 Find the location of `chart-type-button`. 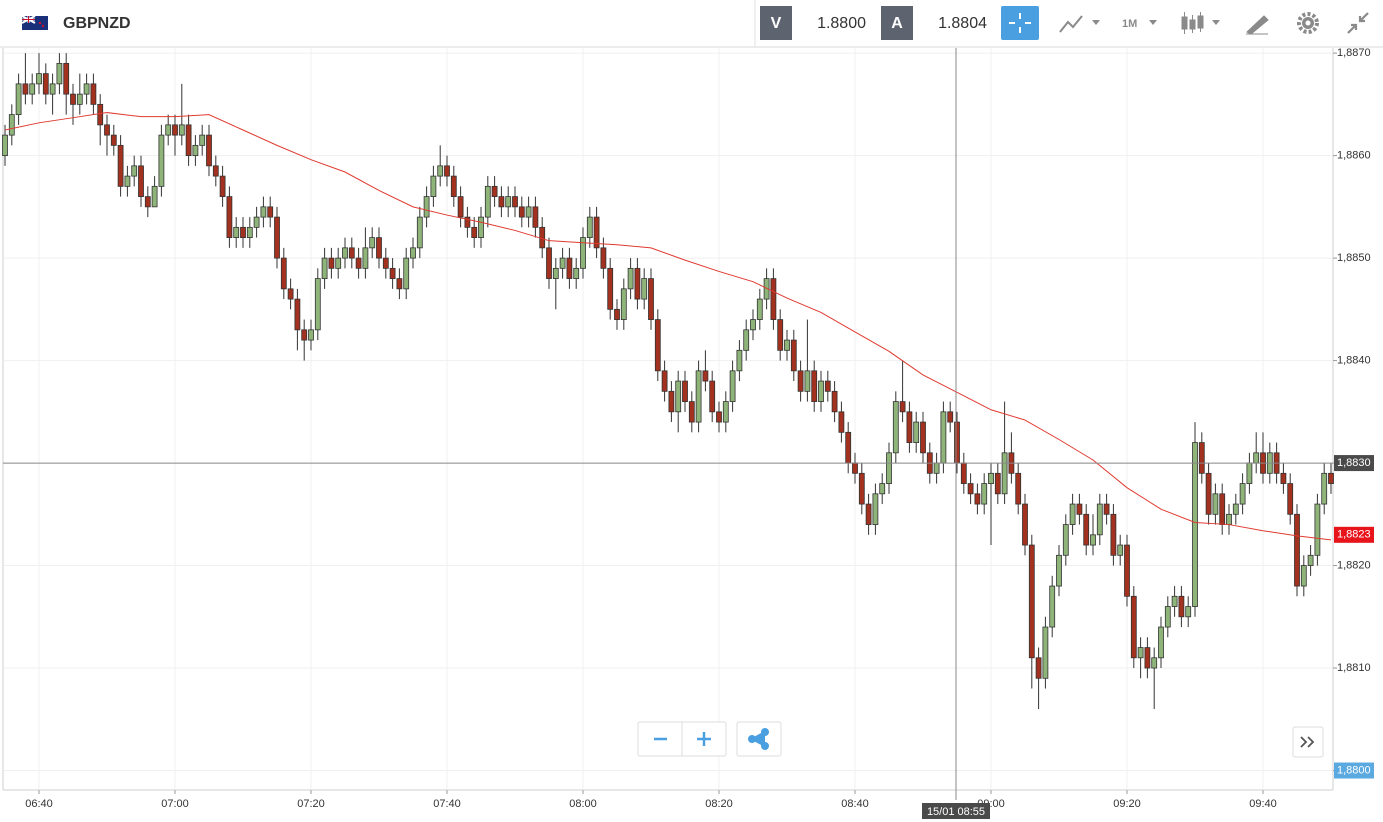

chart-type-button is located at coordinates (1200, 23).